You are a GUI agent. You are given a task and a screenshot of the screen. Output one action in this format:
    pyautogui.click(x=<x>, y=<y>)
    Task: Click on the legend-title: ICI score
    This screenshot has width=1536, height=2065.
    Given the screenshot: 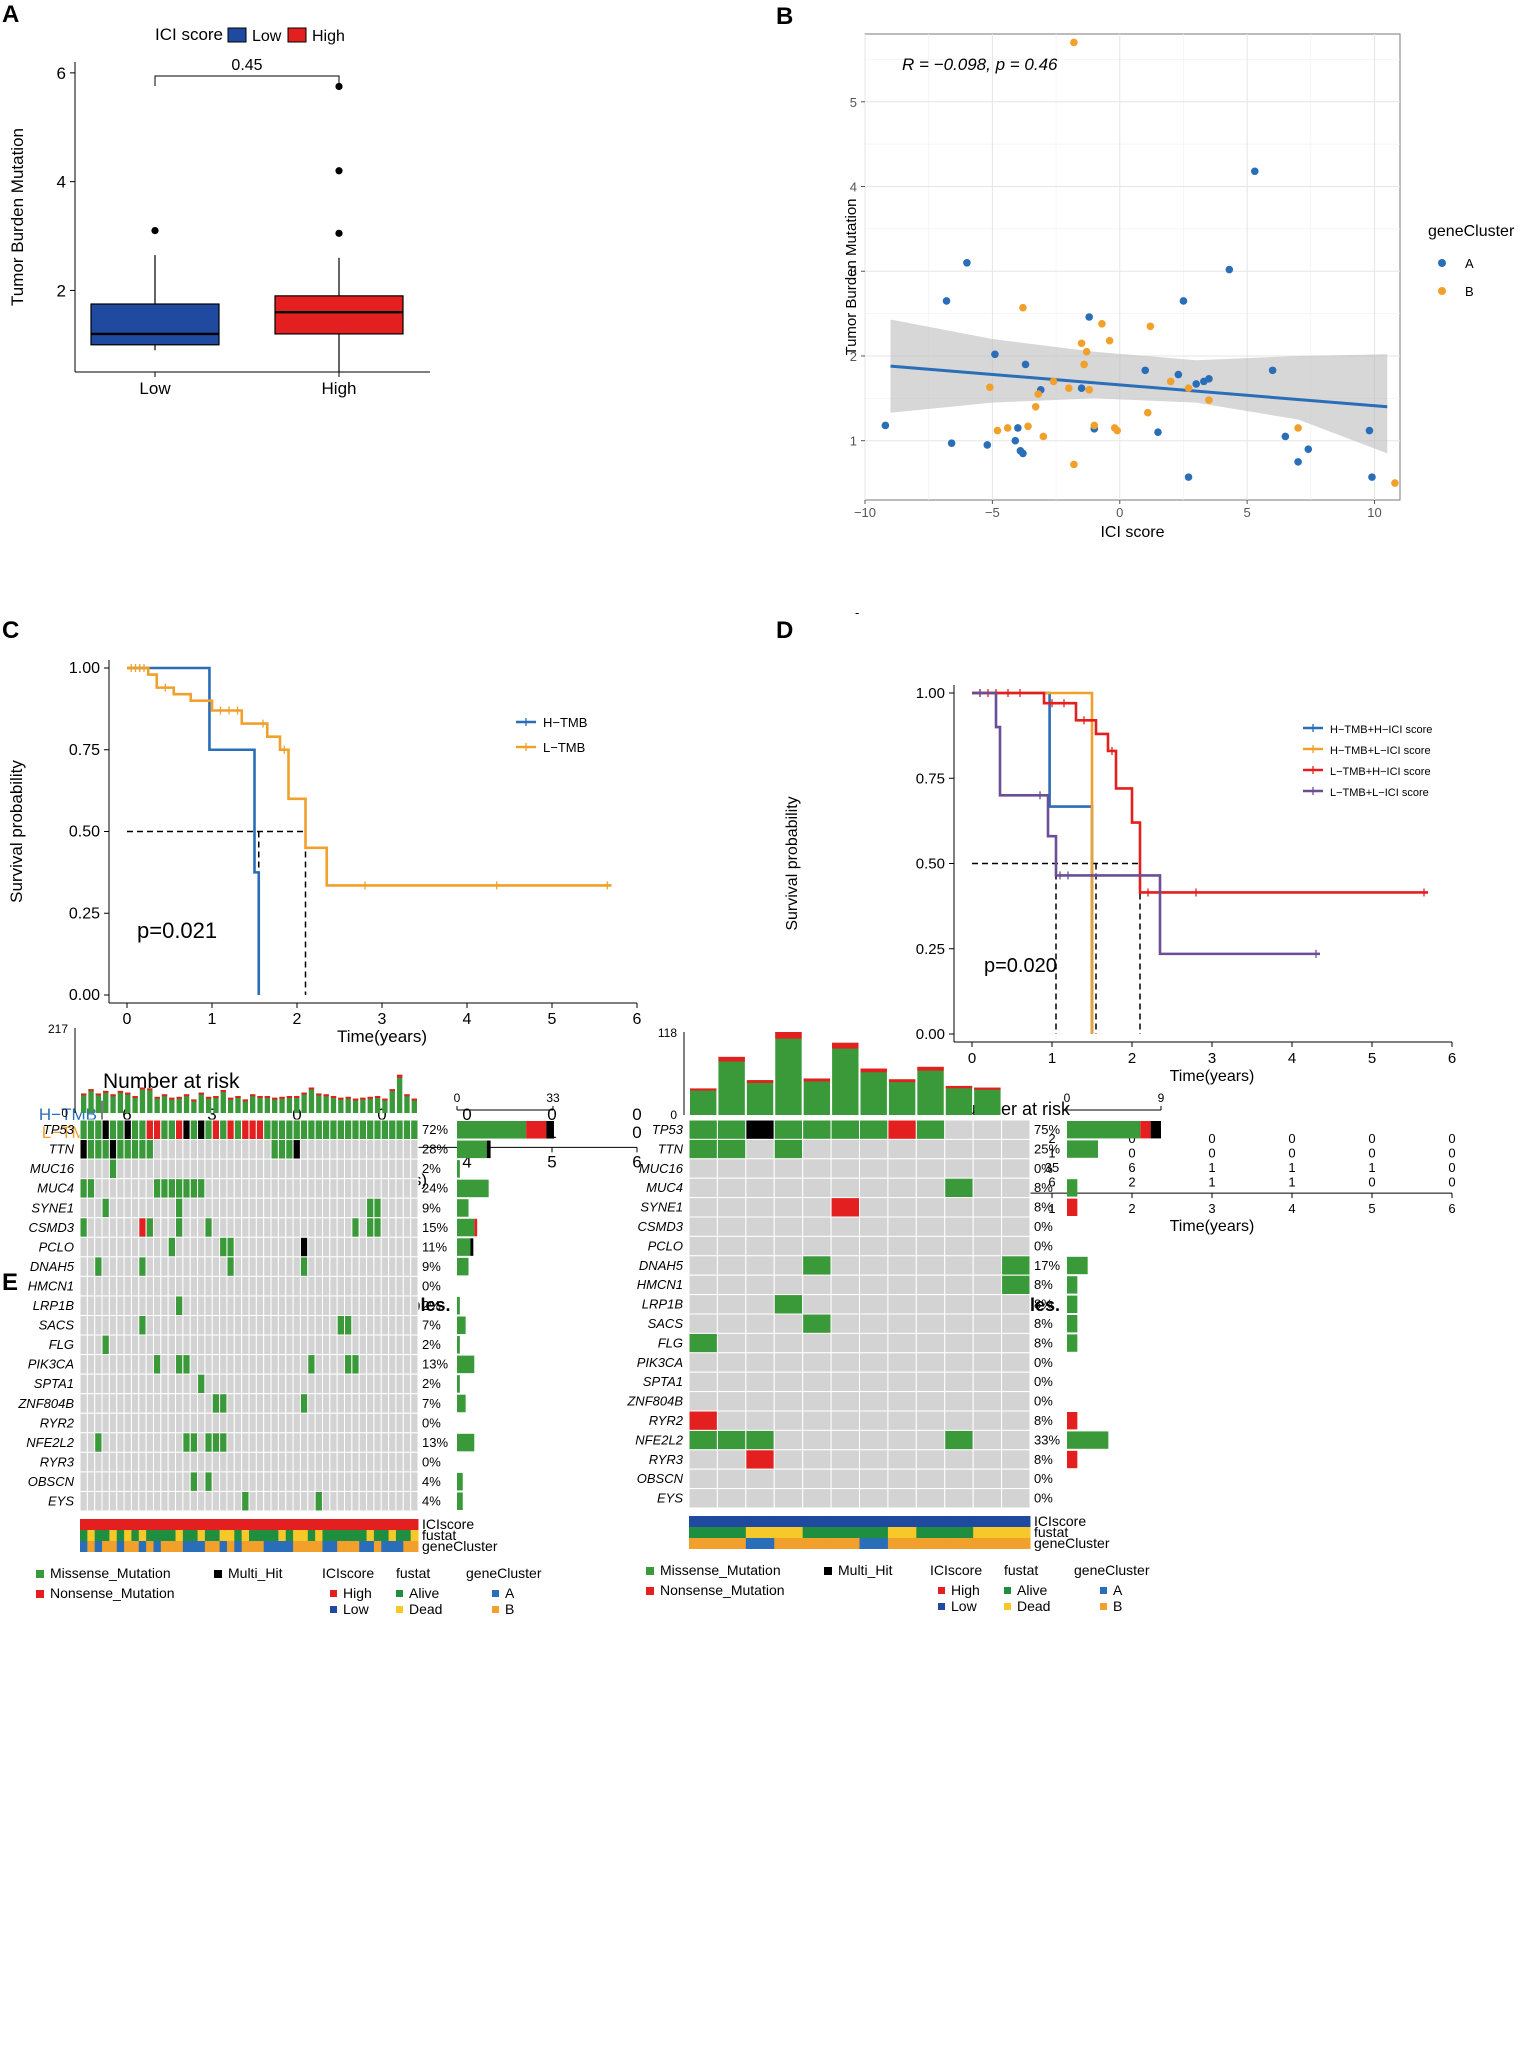 What is the action you would take?
    pyautogui.click(x=189, y=34)
    